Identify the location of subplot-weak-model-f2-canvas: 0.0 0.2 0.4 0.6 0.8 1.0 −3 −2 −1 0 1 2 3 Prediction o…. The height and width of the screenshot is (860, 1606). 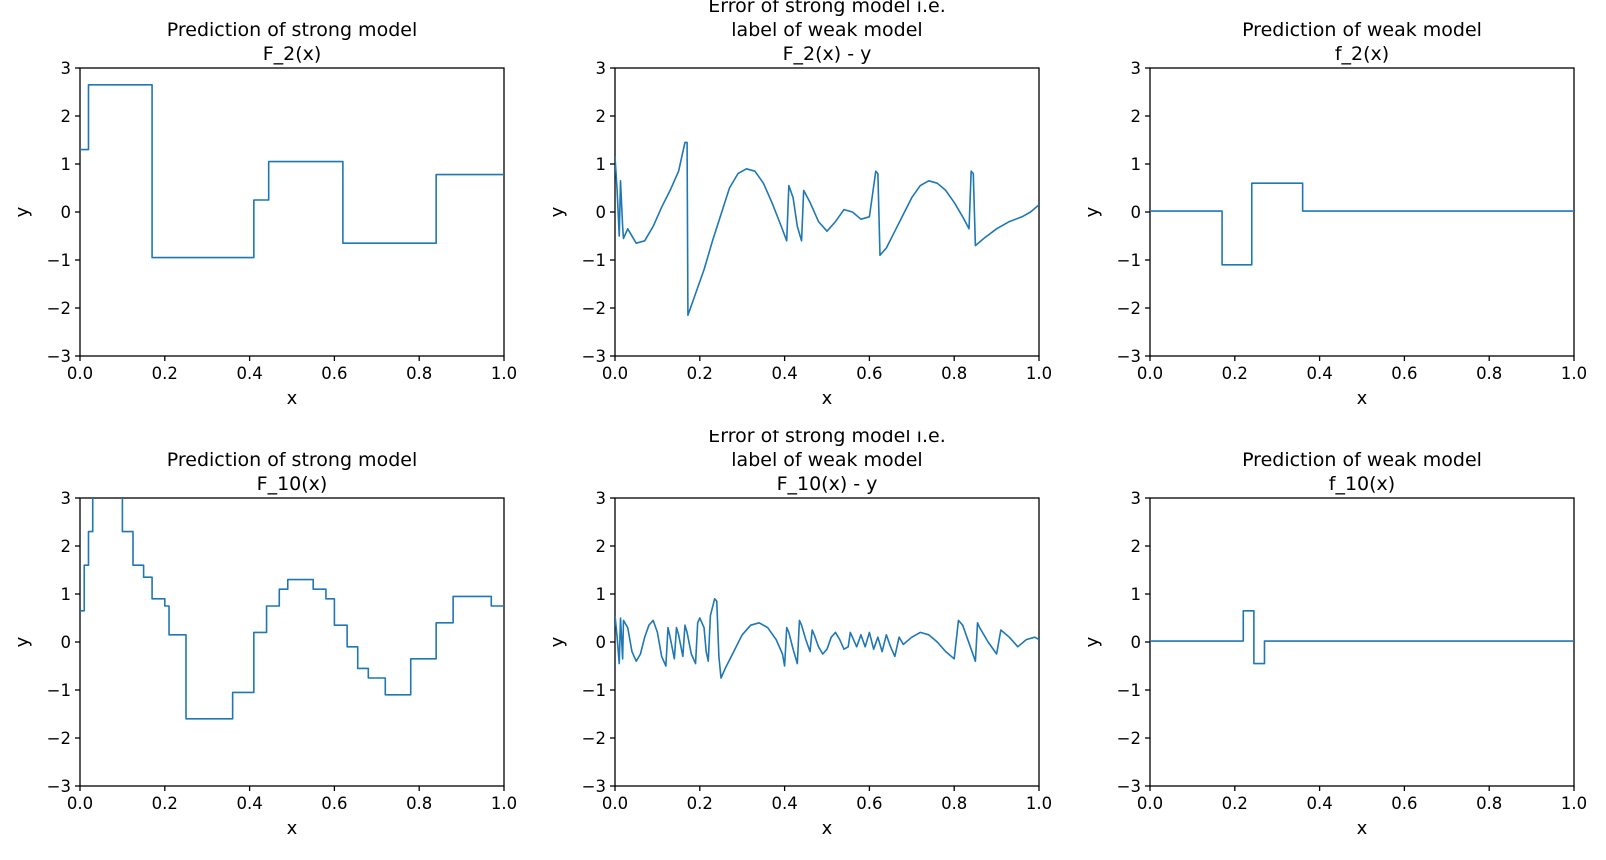
(1334, 214).